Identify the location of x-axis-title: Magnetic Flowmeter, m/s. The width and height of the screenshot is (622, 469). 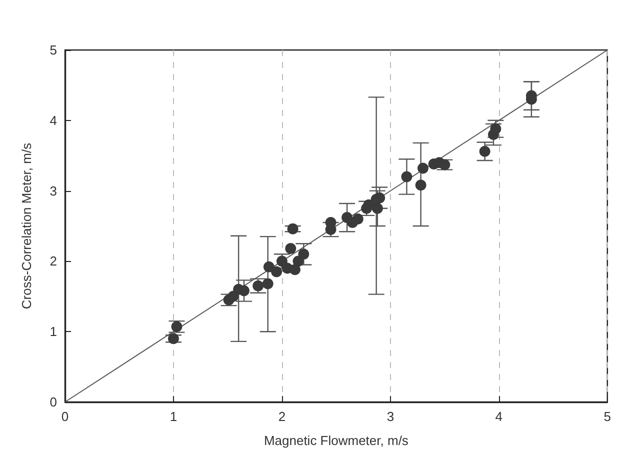
(336, 440).